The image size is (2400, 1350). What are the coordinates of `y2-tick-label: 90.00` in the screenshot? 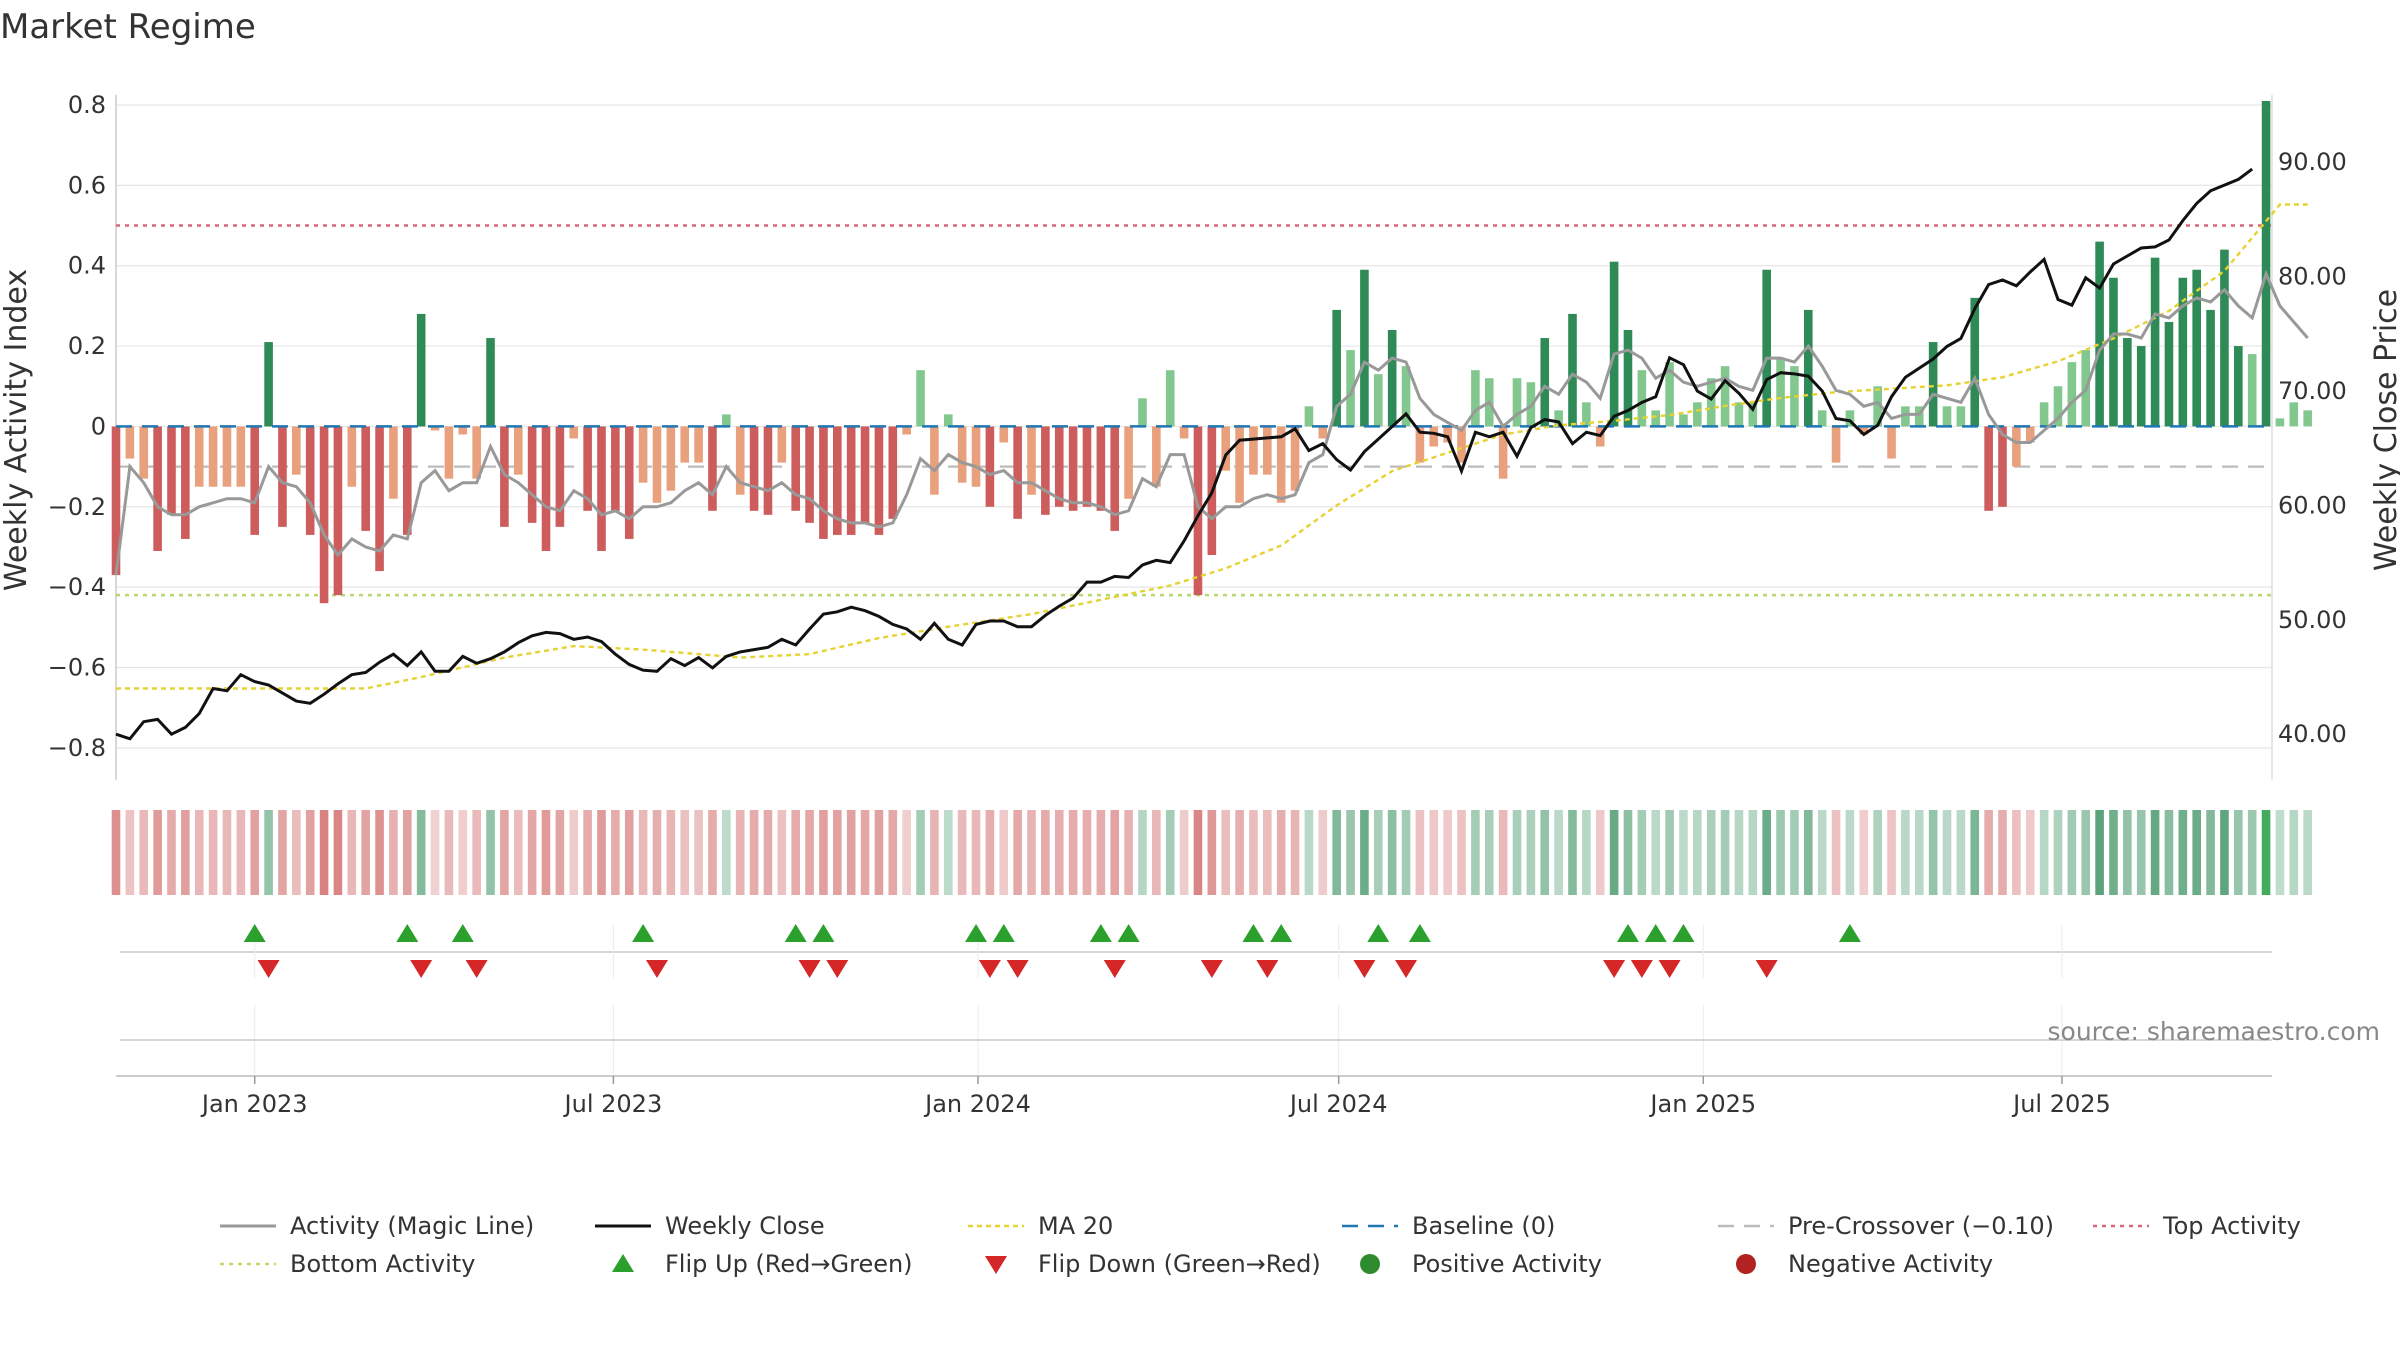 It's located at (2312, 162).